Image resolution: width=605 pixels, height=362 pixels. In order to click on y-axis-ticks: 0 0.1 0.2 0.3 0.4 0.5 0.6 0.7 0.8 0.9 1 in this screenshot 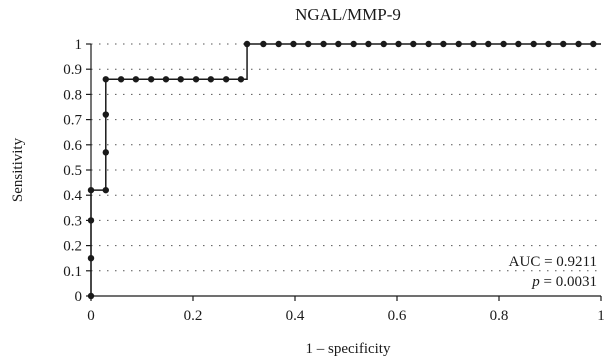, I will do `click(77, 171)`.